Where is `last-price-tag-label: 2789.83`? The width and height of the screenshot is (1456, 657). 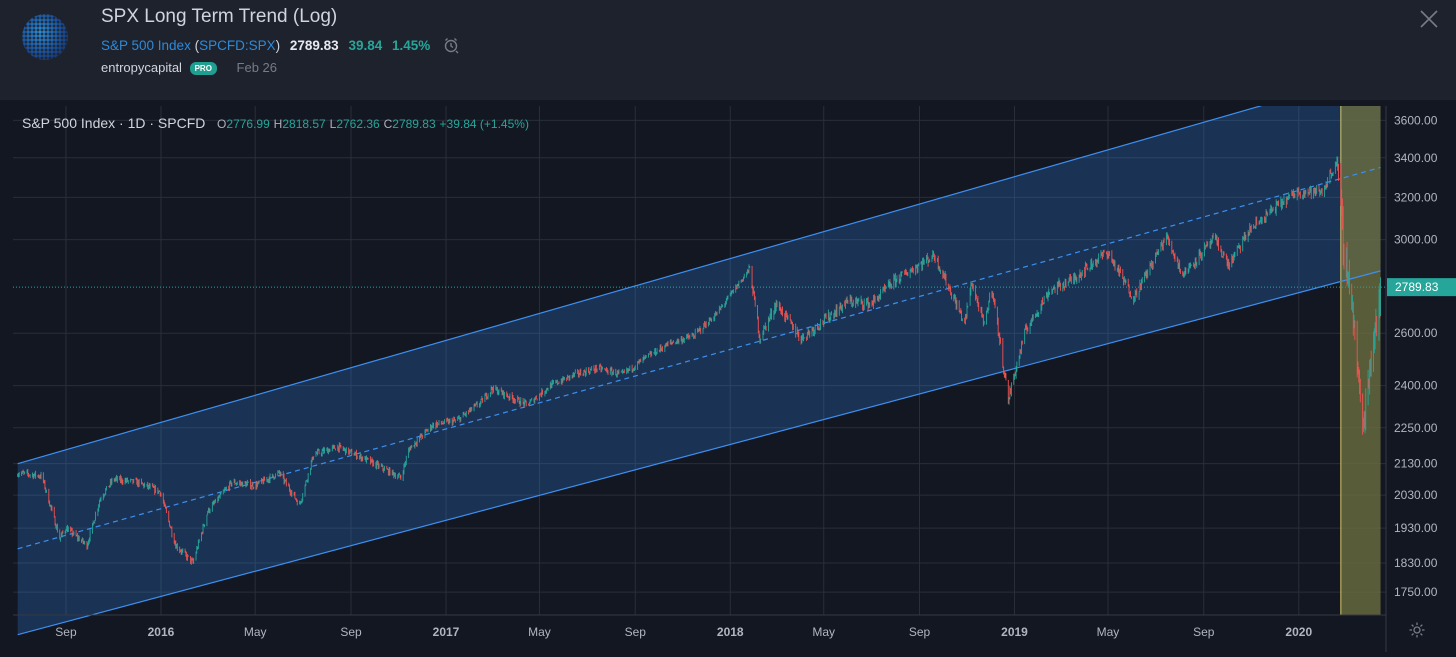 last-price-tag-label: 2789.83 is located at coordinates (1417, 287).